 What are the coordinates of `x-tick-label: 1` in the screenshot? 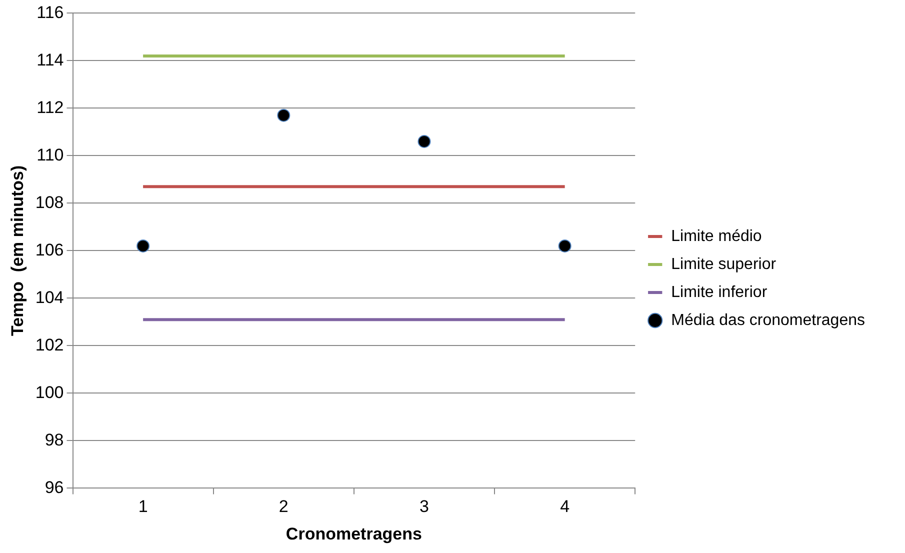 It's located at (143, 506).